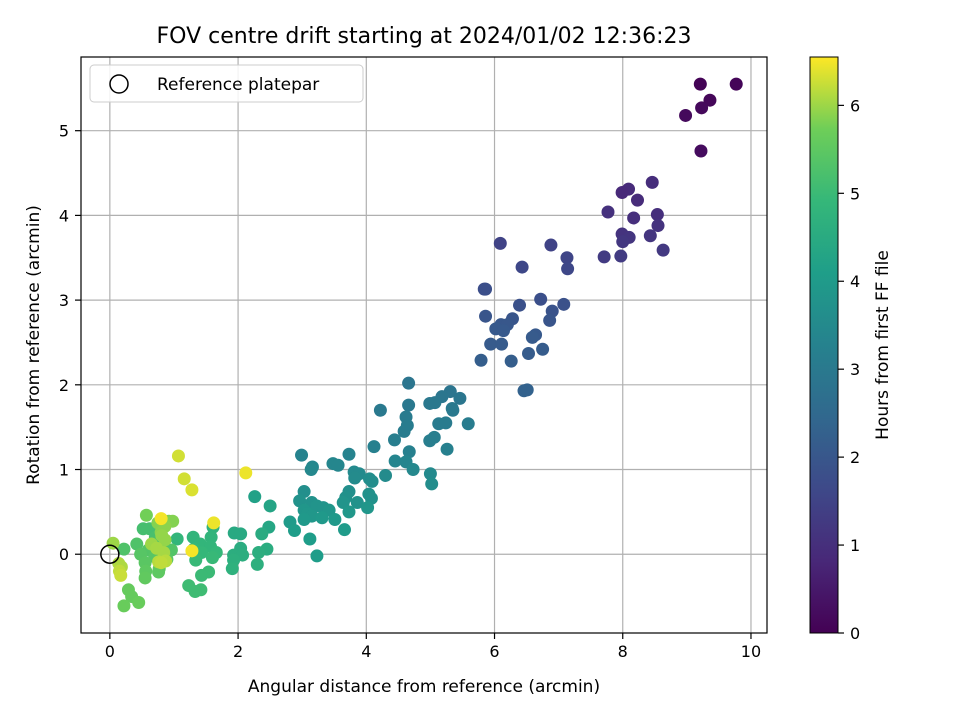  I want to click on legend: Reference platepar, so click(226, 83).